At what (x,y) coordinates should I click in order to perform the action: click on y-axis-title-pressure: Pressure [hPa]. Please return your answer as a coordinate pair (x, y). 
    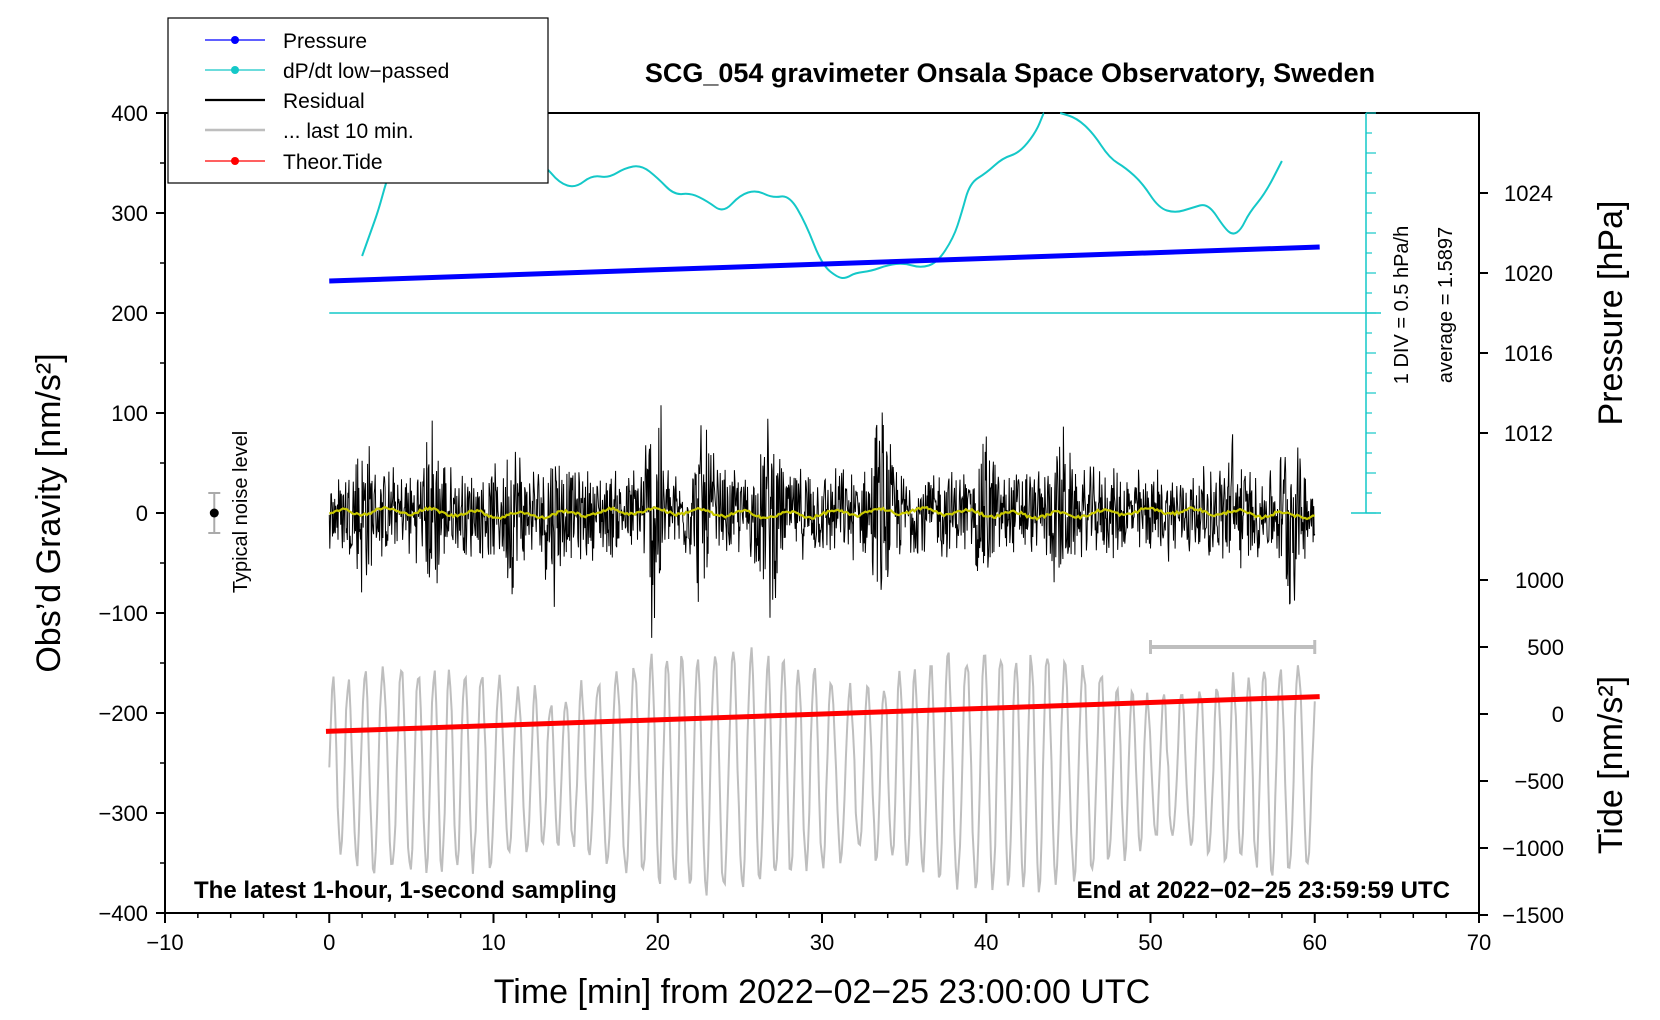
    Looking at the image, I should click on (1611, 313).